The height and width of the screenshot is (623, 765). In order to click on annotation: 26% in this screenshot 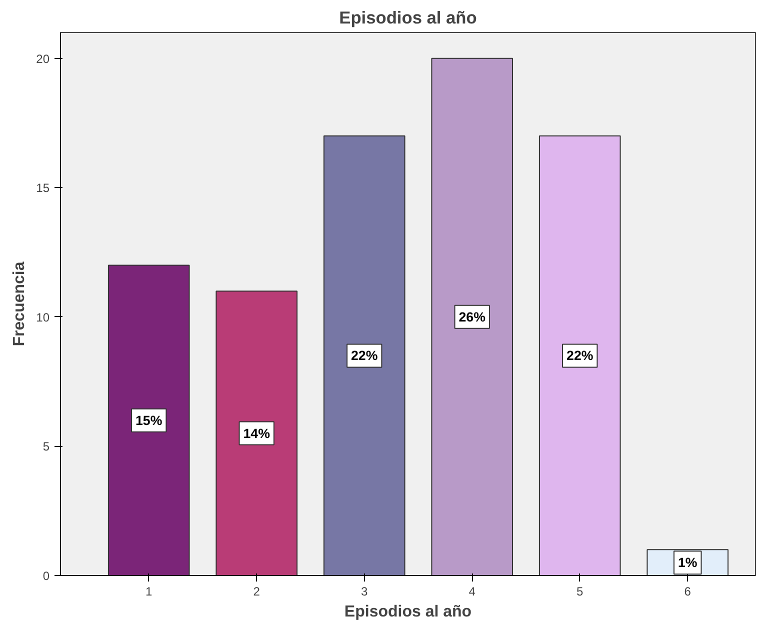, I will do `click(472, 316)`.